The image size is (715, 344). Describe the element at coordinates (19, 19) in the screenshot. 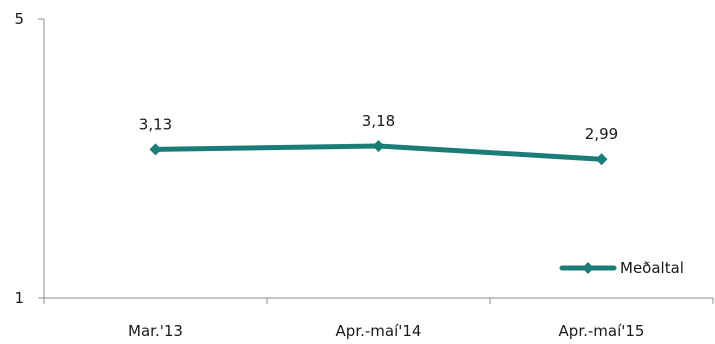

I see `y-tick-label: 5` at that location.